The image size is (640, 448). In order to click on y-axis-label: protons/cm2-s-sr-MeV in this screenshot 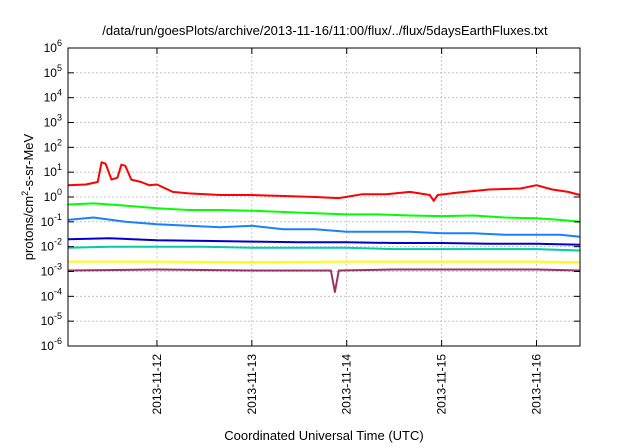, I will do `click(28, 196)`.